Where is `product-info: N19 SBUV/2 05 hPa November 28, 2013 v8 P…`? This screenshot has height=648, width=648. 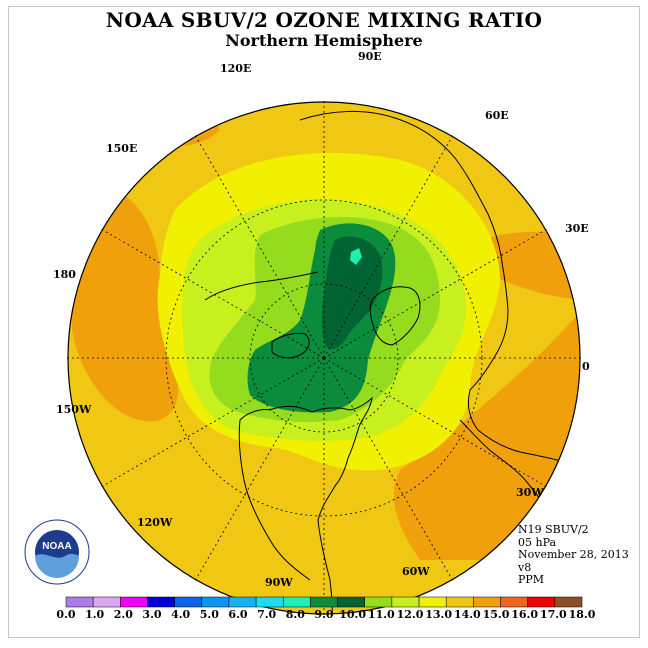 product-info: N19 SBUV/2 05 hPa November 28, 2013 v8 P… is located at coordinates (573, 555).